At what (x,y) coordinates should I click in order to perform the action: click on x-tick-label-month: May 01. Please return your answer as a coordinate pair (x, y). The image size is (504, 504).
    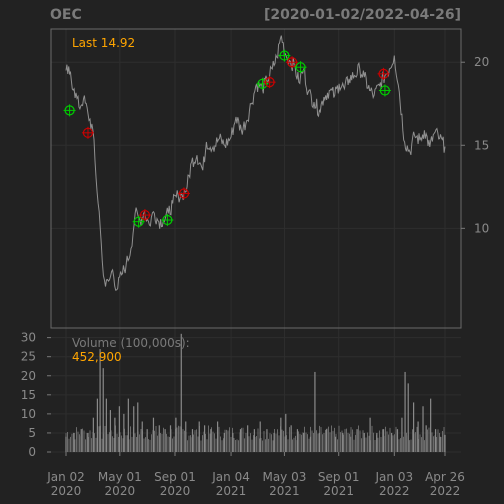
    Looking at the image, I should click on (120, 477).